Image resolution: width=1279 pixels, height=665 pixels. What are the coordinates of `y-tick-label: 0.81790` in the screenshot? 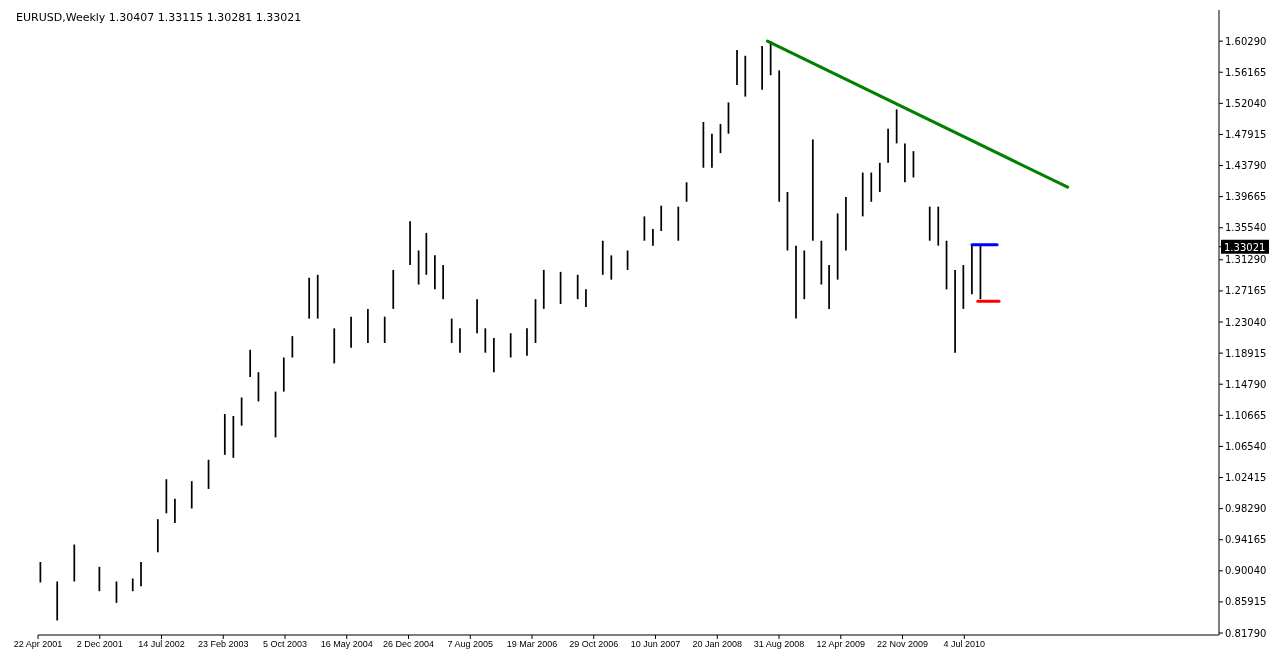 It's located at (1246, 633).